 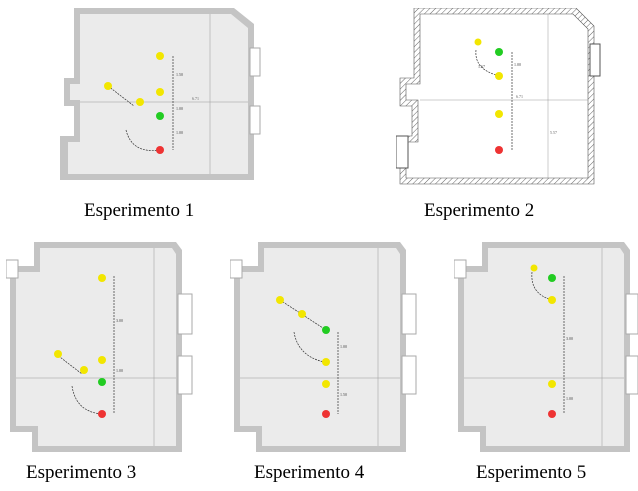 What do you see at coordinates (481, 66) in the screenshot?
I see `dim-label: 1.67` at bounding box center [481, 66].